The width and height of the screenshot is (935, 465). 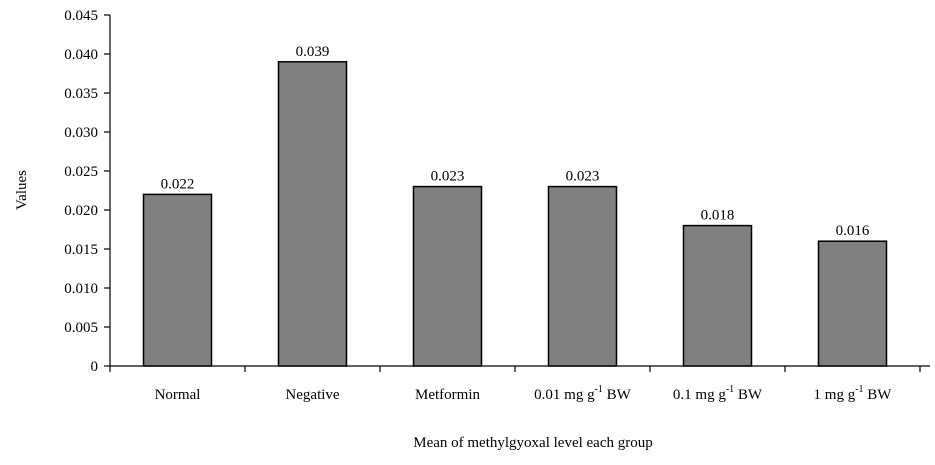 What do you see at coordinates (95, 367) in the screenshot?
I see `y-tick-label: 0` at bounding box center [95, 367].